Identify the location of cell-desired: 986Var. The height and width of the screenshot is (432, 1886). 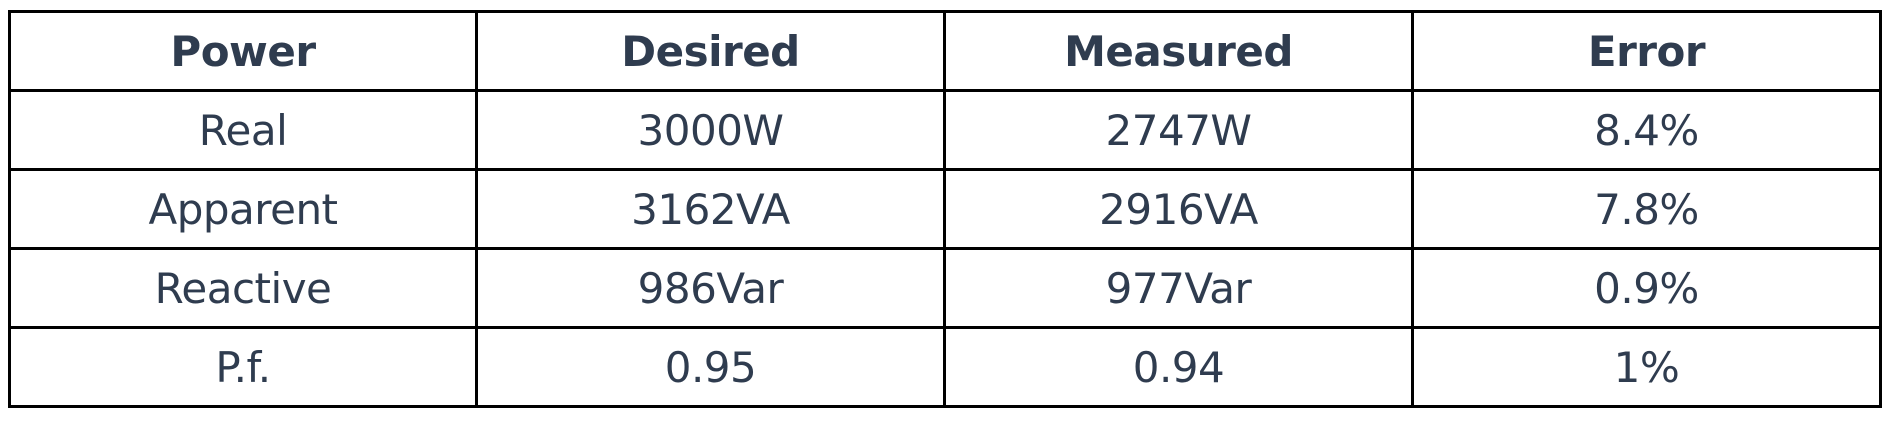
(710, 288).